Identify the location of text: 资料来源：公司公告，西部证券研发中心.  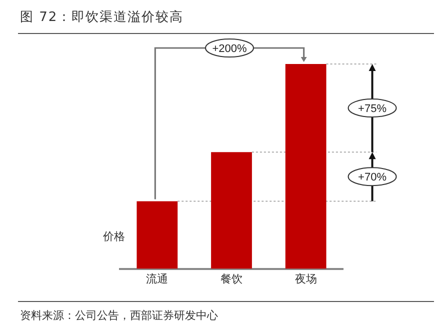
(119, 315).